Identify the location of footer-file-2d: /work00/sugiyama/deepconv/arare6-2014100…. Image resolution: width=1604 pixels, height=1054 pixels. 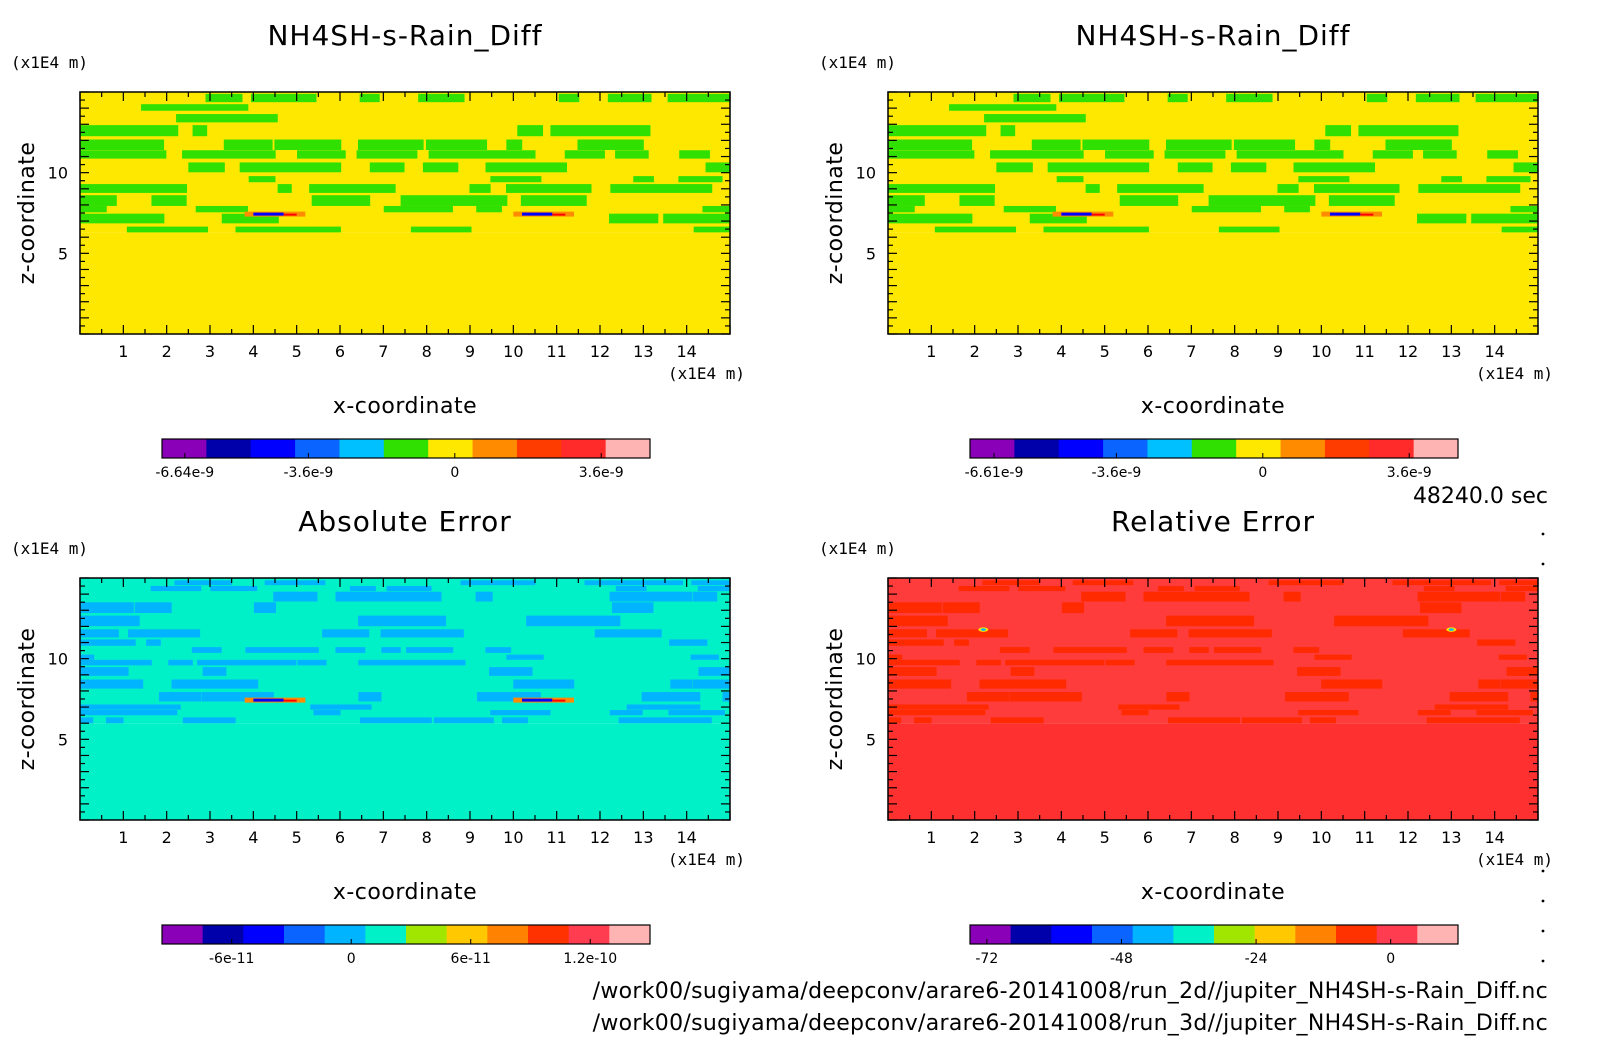
(1070, 991).